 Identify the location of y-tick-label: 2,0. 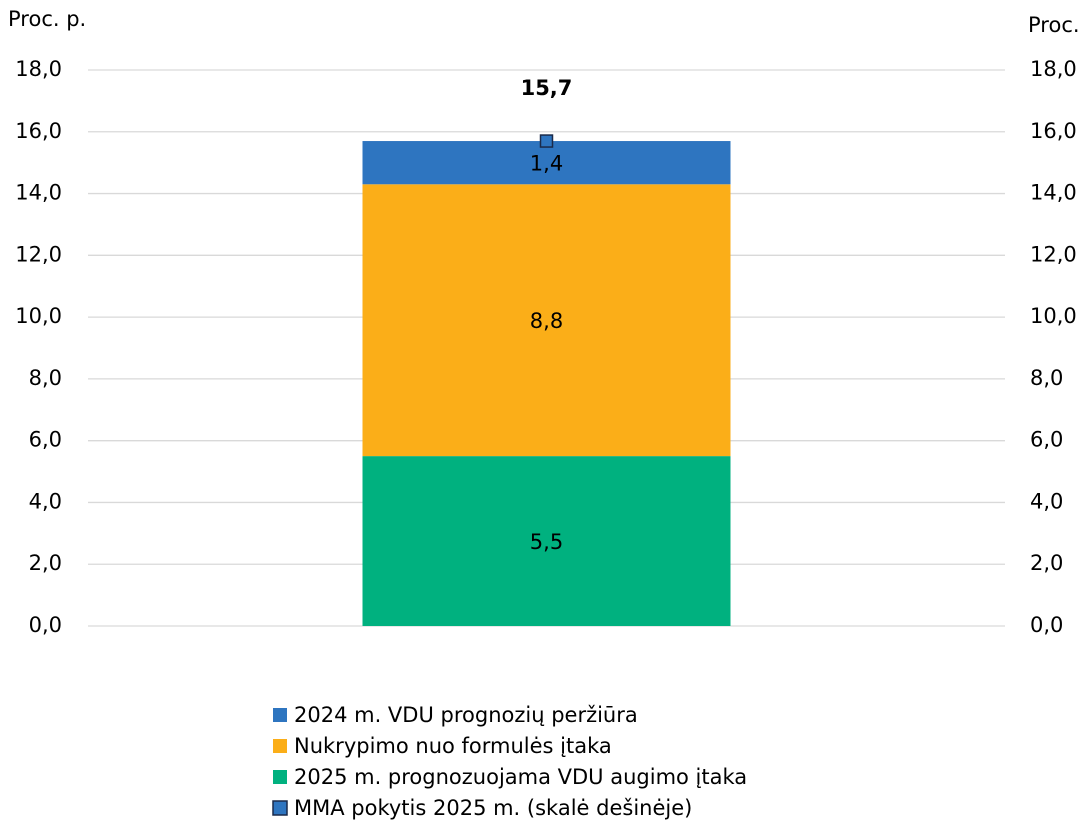
(45, 563).